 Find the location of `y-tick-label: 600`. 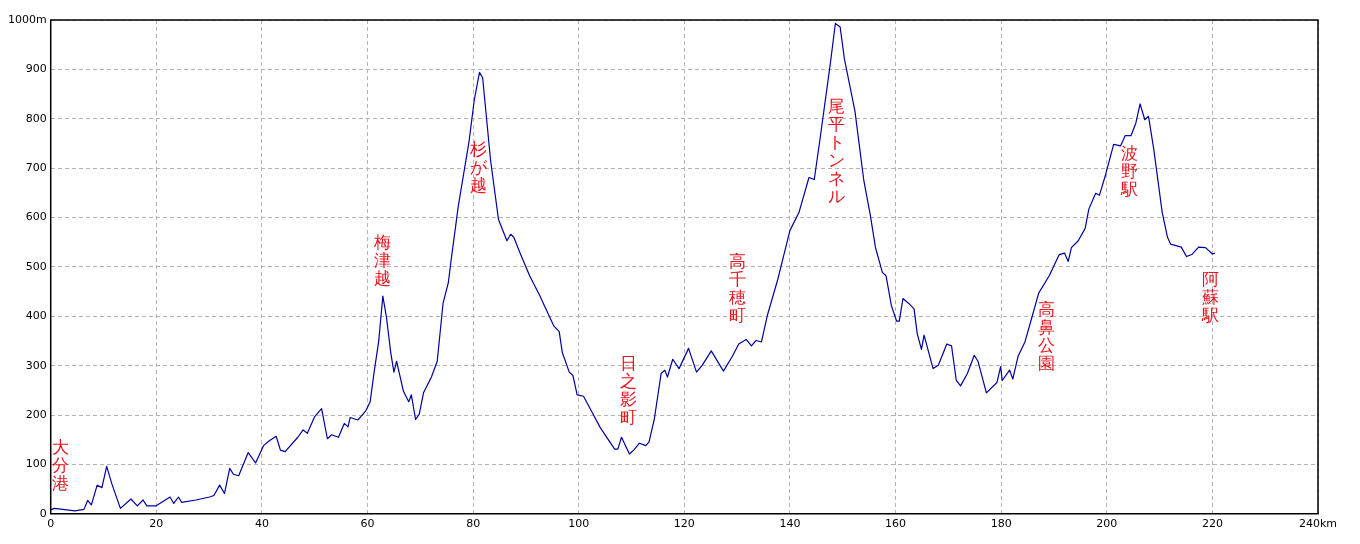

y-tick-label: 600 is located at coordinates (36, 217).